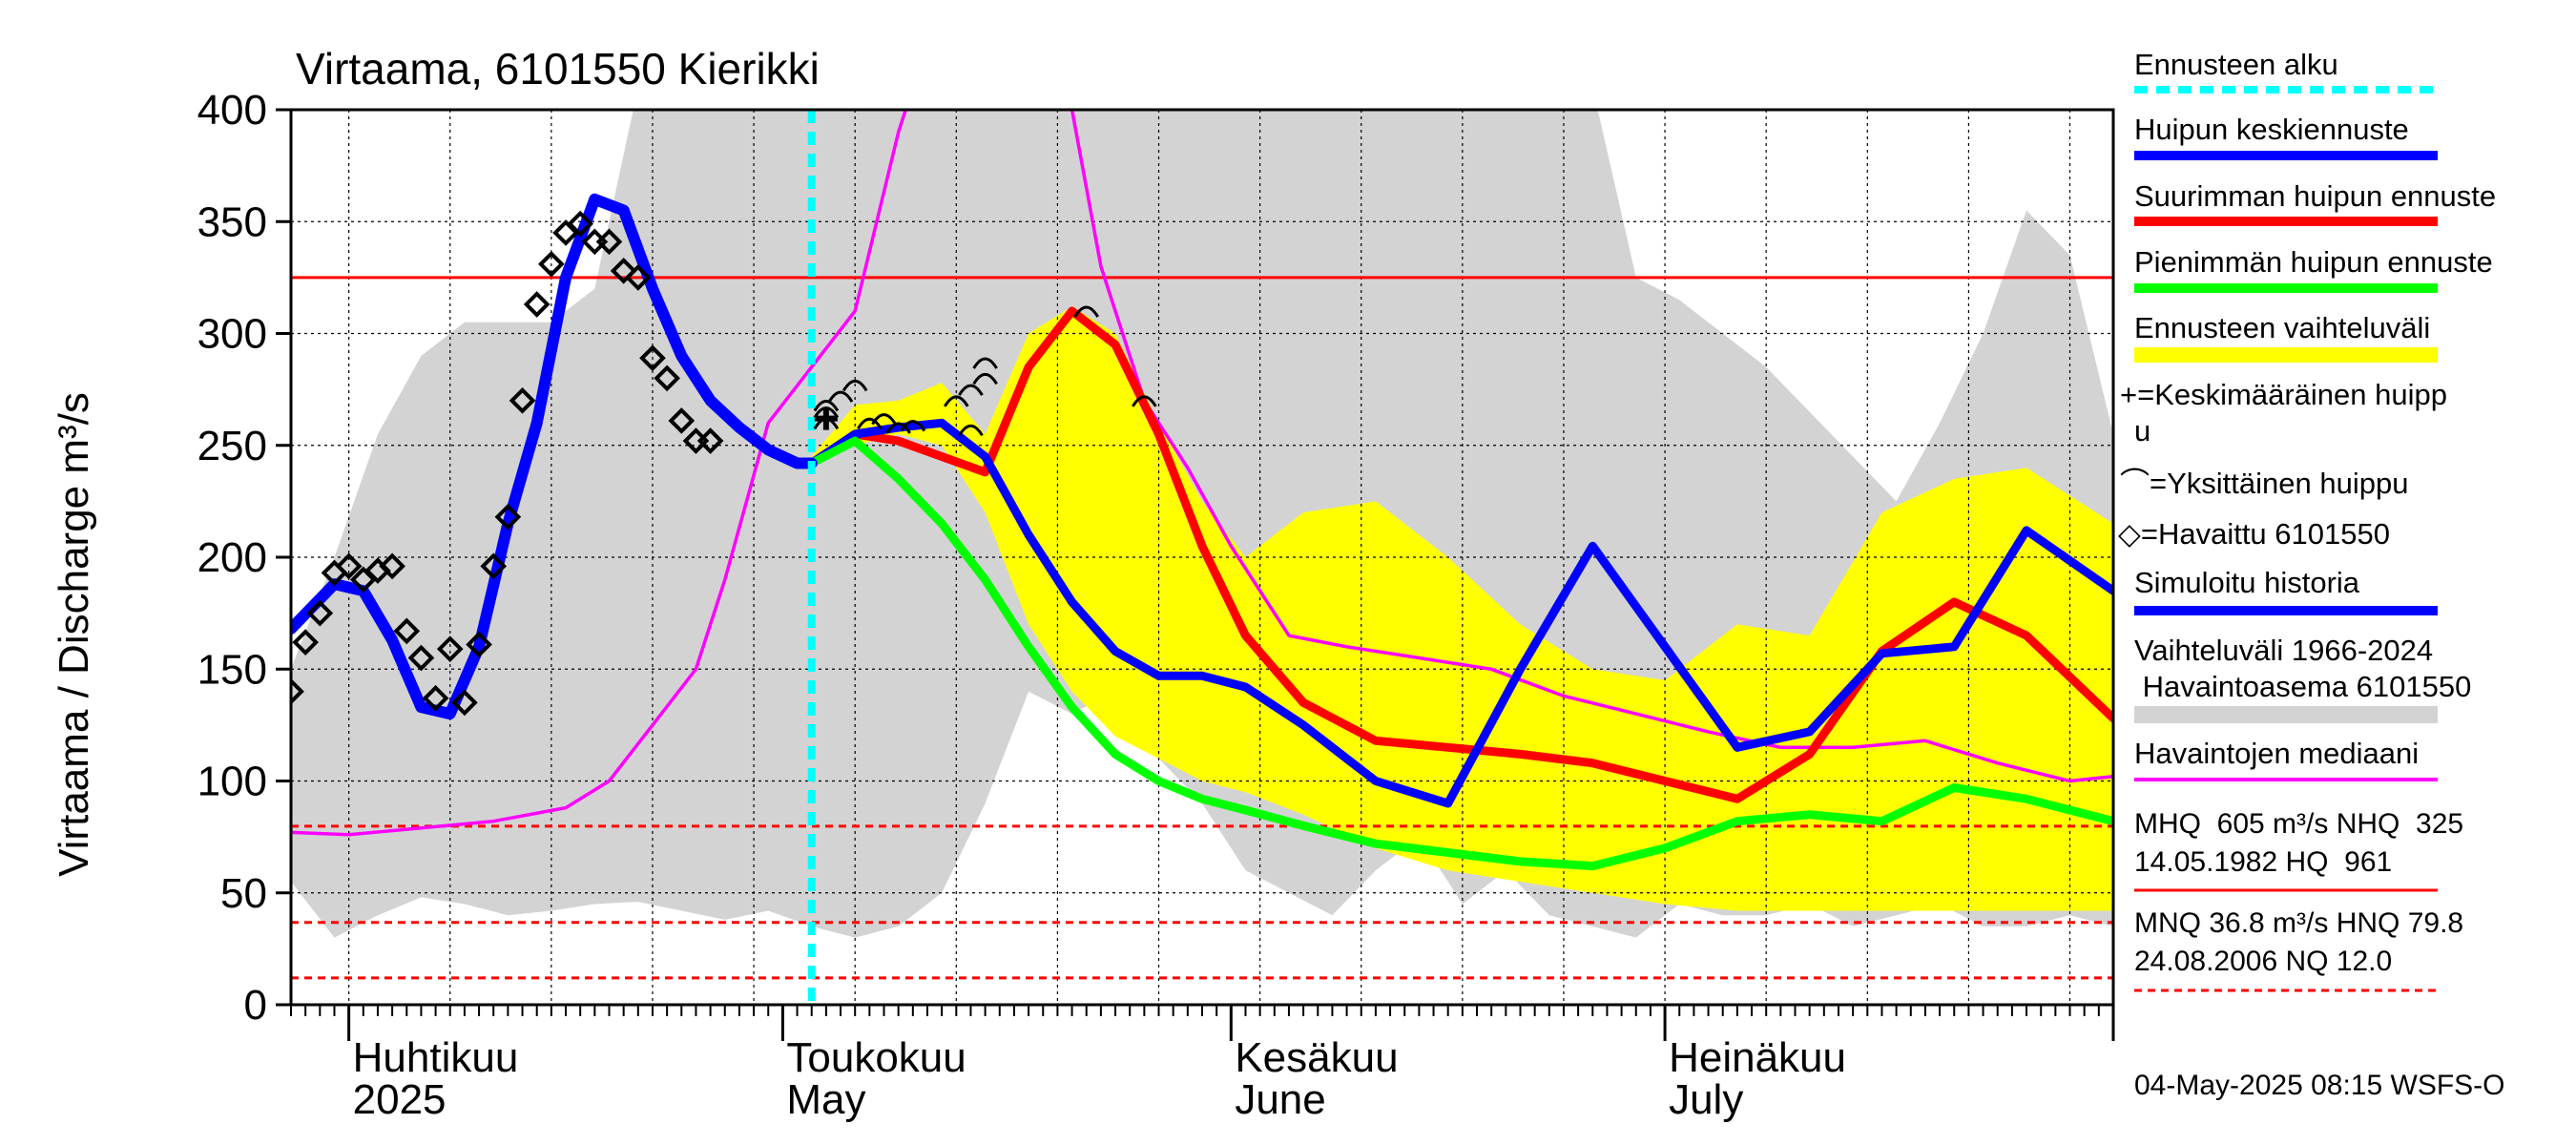 The height and width of the screenshot is (1145, 2576). I want to click on y-tick-label: 100, so click(232, 782).